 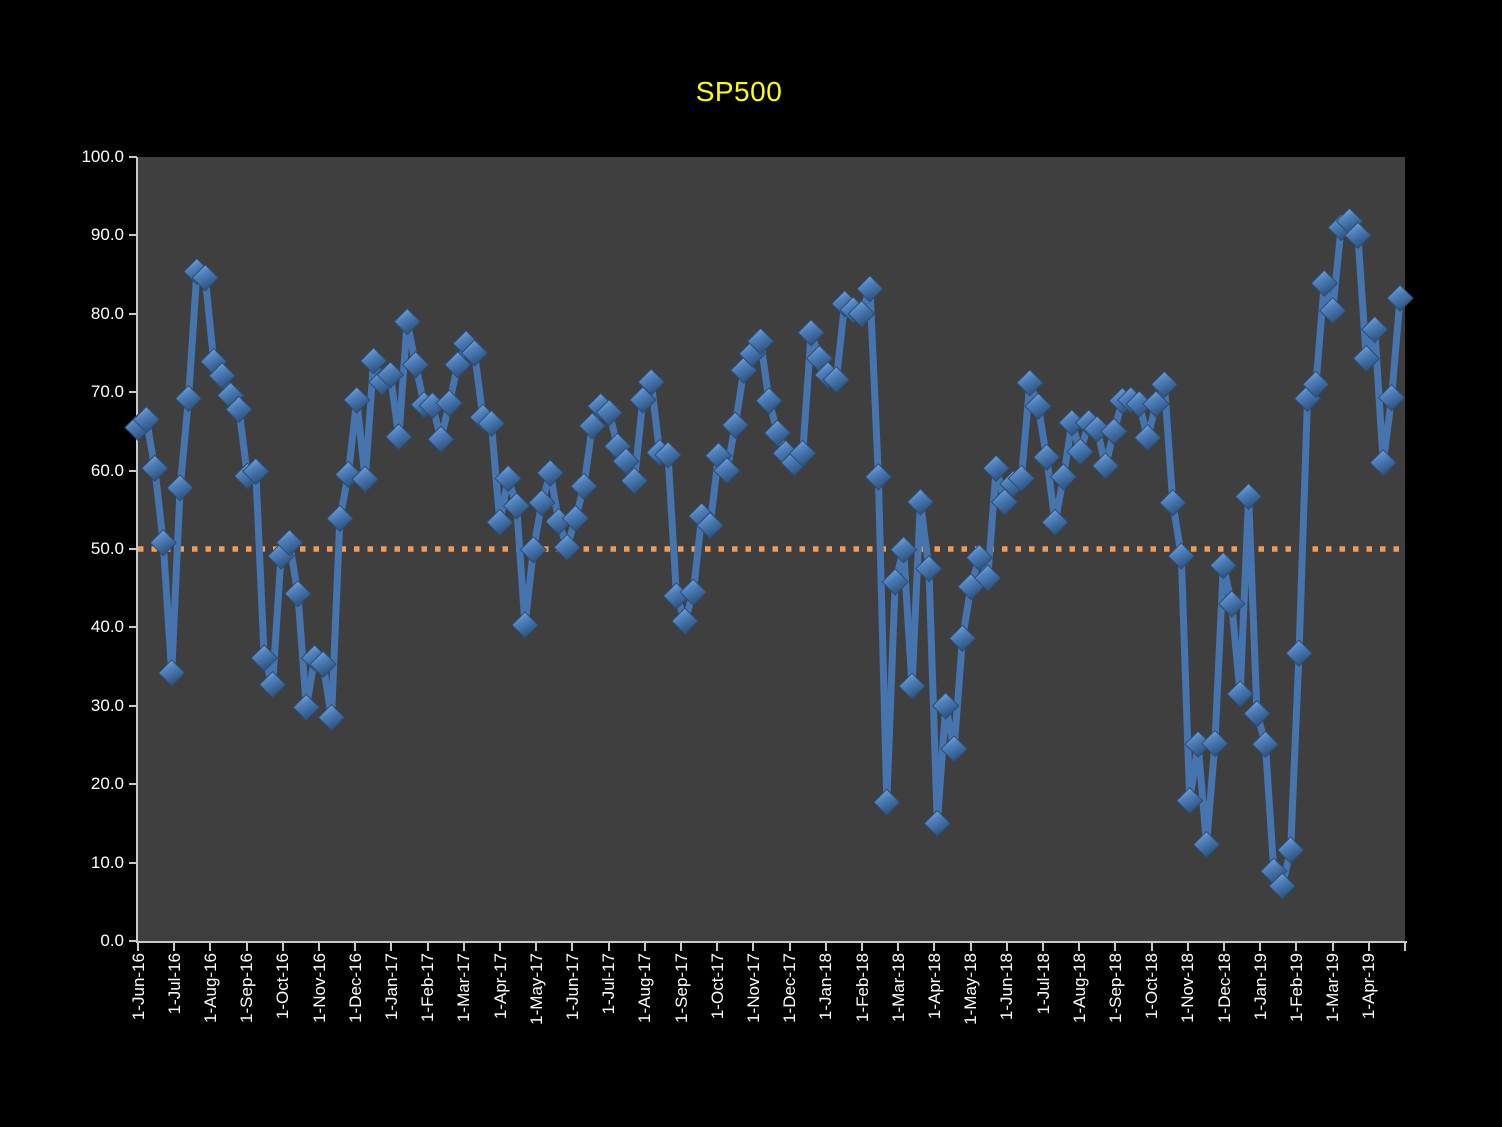 I want to click on x-tick-label: 1-Sep-18, so click(x=1115, y=988).